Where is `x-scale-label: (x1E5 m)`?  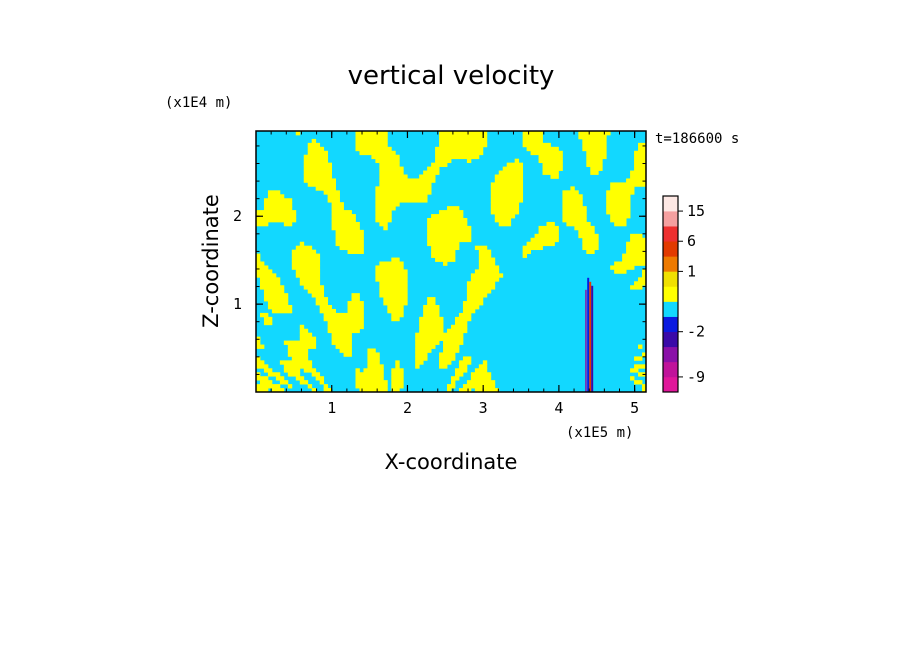
x-scale-label: (x1E5 m) is located at coordinates (599, 433).